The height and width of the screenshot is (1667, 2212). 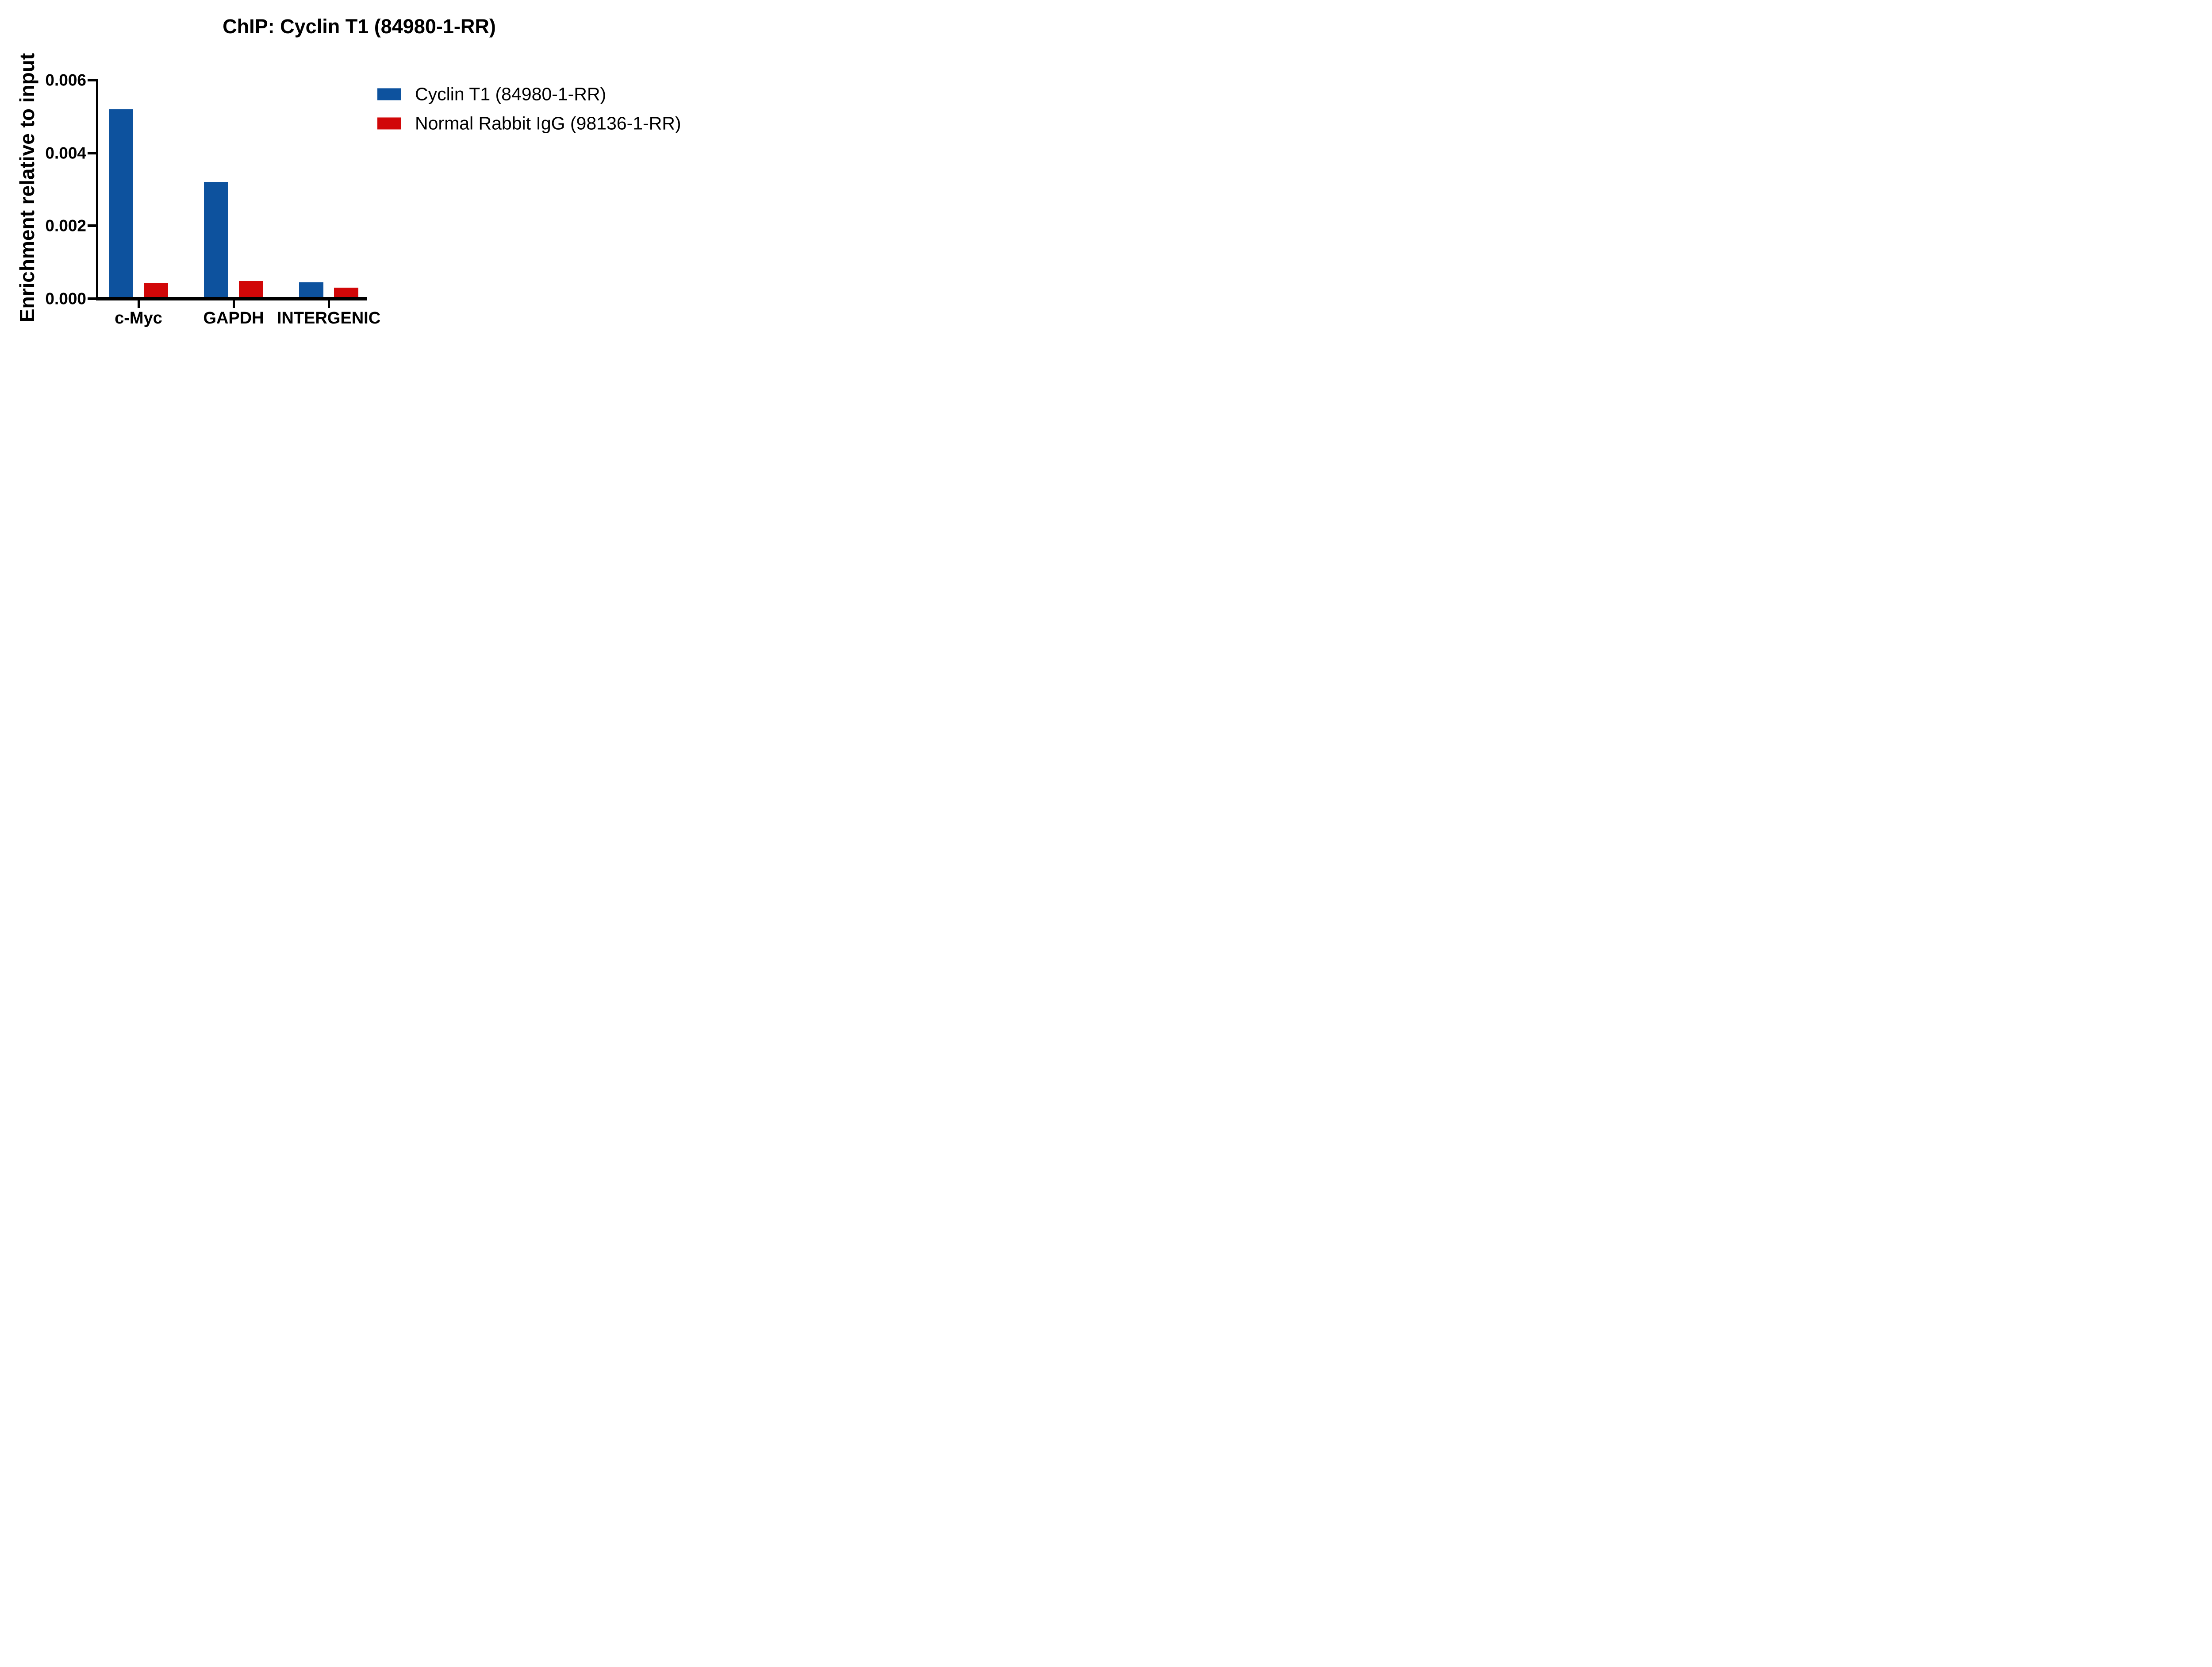 What do you see at coordinates (234, 318) in the screenshot?
I see `x-tick-label-GAPDH: GAPDH` at bounding box center [234, 318].